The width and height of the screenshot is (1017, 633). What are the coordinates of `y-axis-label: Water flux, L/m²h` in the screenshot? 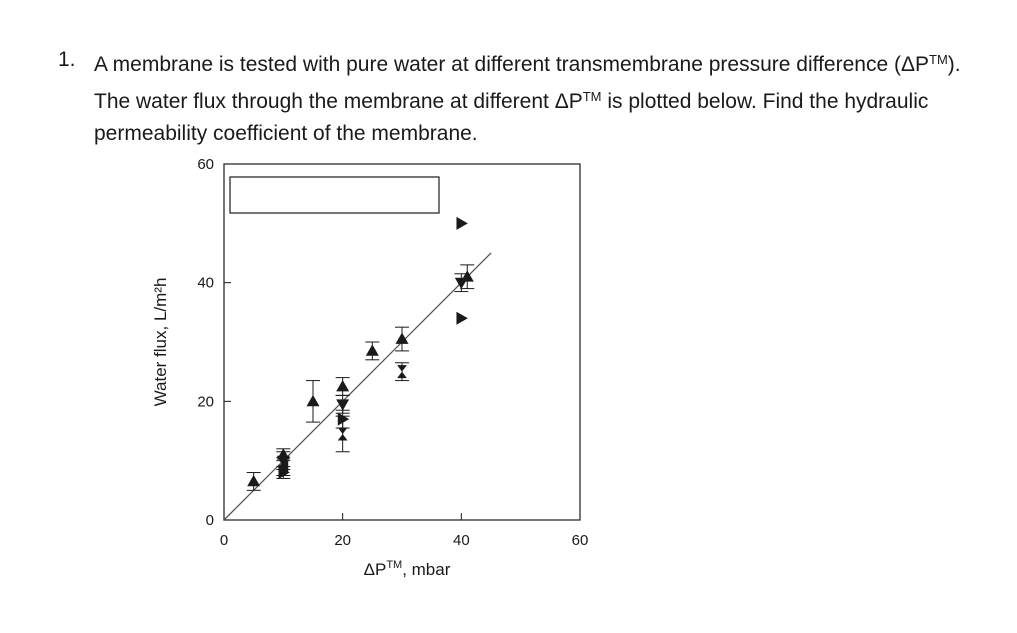 It's located at (160, 342).